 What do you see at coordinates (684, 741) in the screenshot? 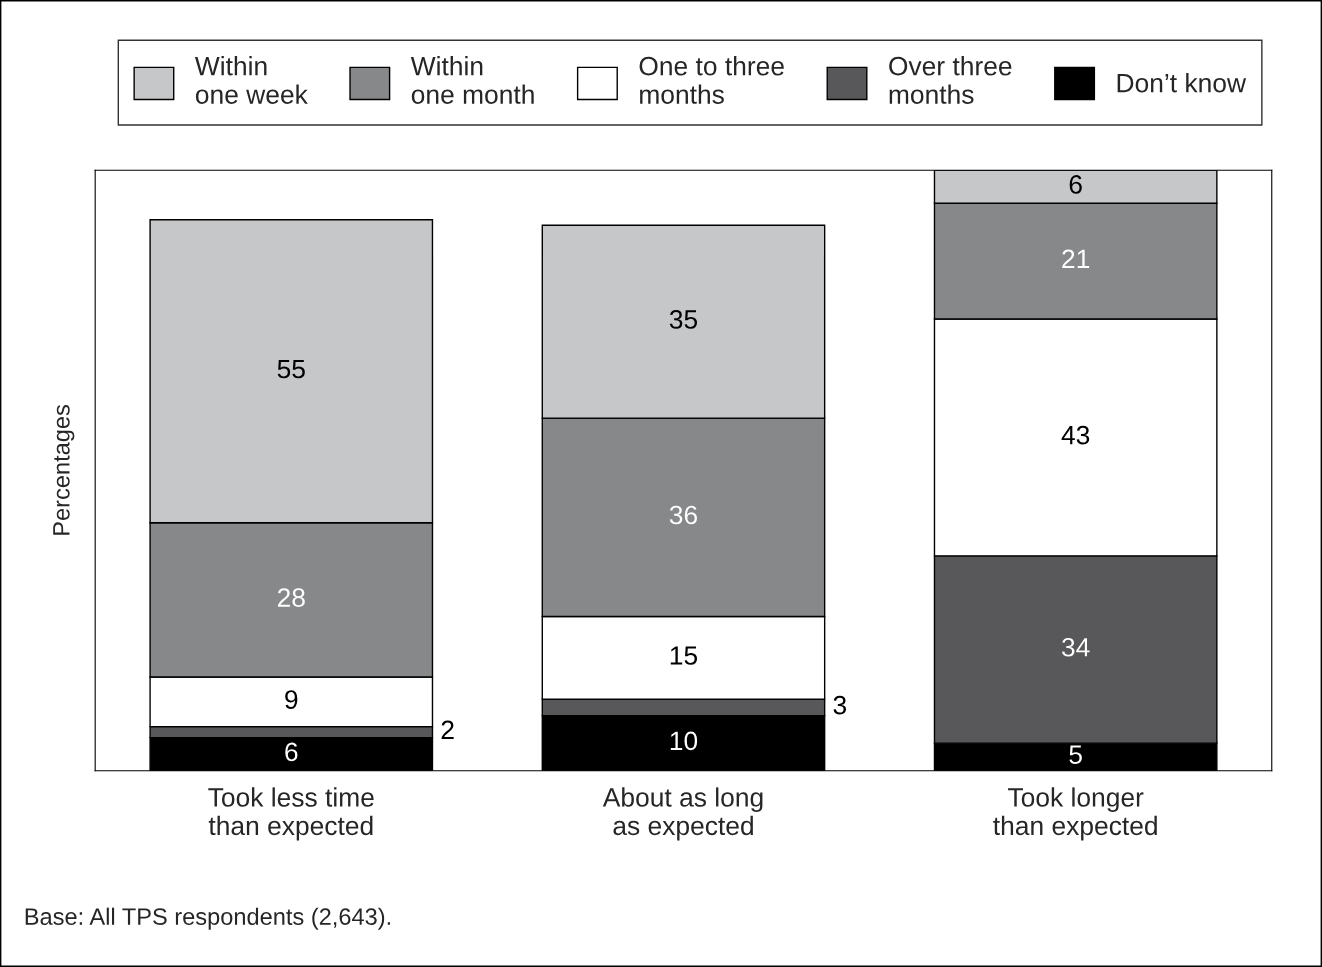
I see `data-label: 10` at bounding box center [684, 741].